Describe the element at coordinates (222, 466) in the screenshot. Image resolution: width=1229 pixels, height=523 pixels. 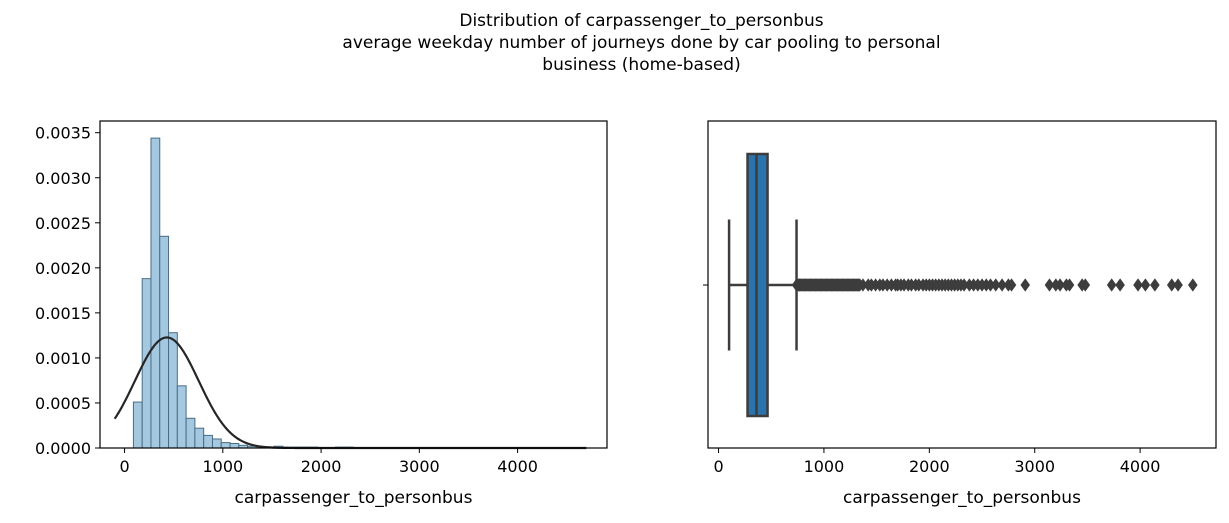
I see `histogram-x-tick-label: 1000` at that location.